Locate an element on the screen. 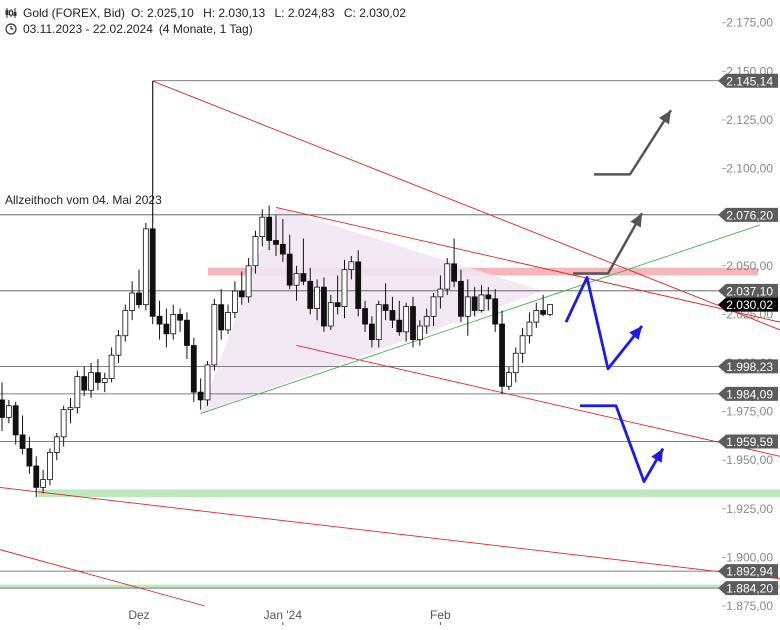 This screenshot has width=780, height=630. y-tick-label: 1.950,00 is located at coordinates (749, 460).